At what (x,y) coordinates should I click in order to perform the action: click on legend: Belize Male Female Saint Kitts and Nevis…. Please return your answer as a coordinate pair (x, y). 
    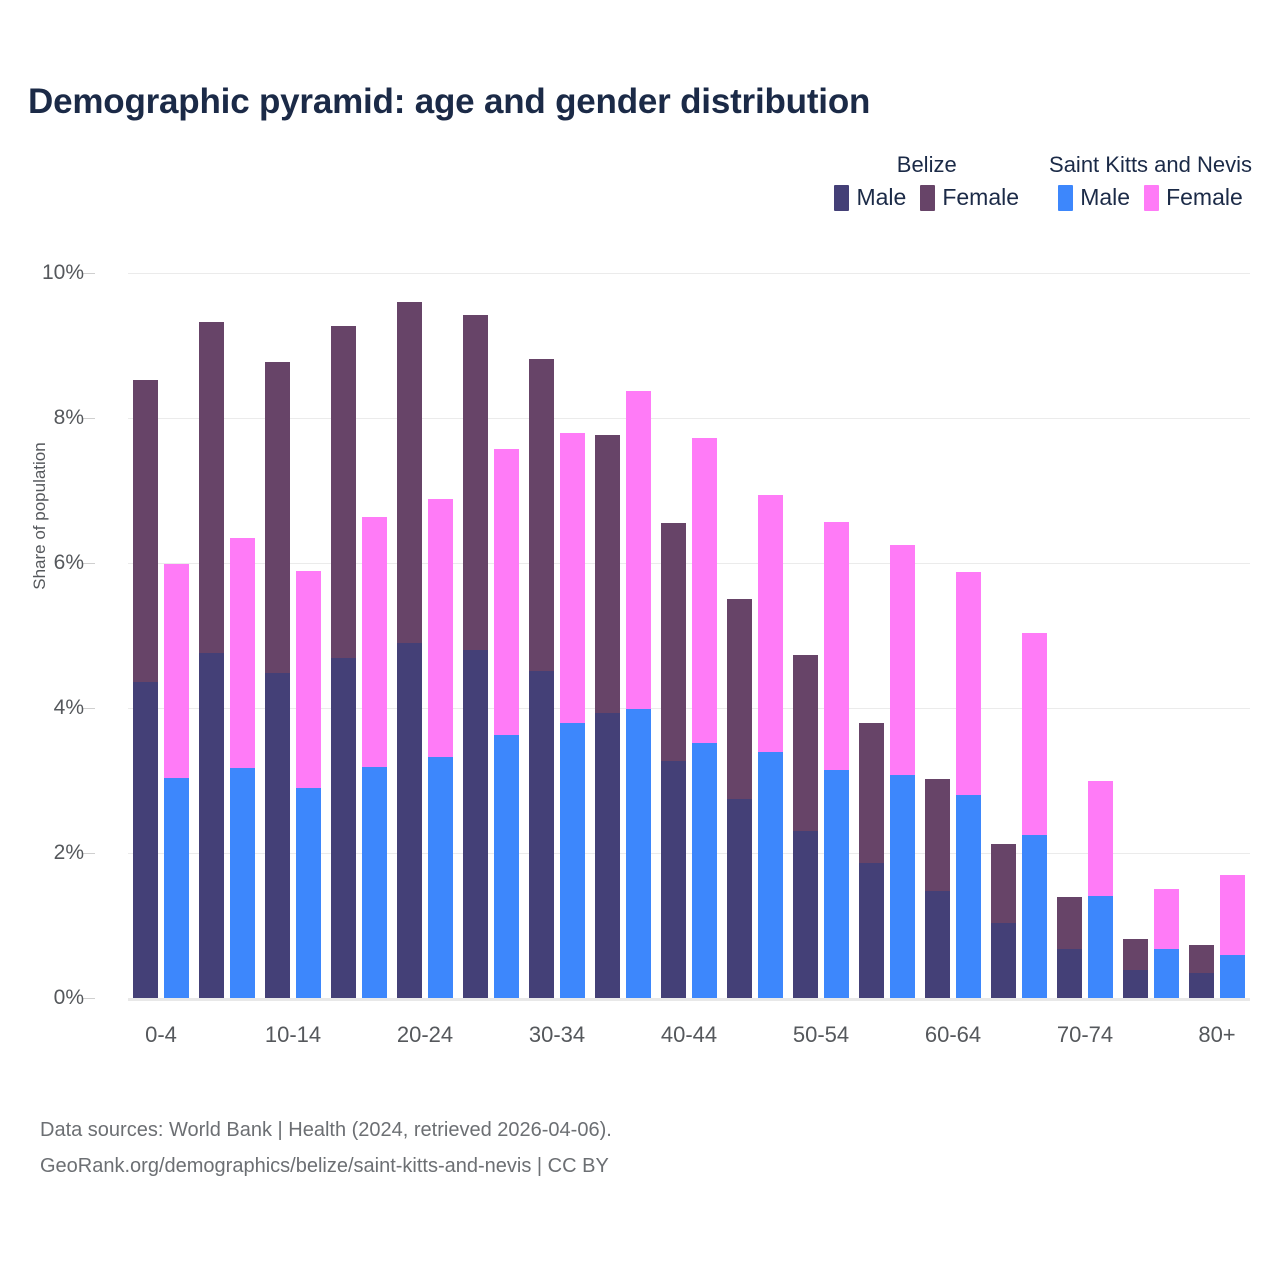
    Looking at the image, I should click on (1043, 181).